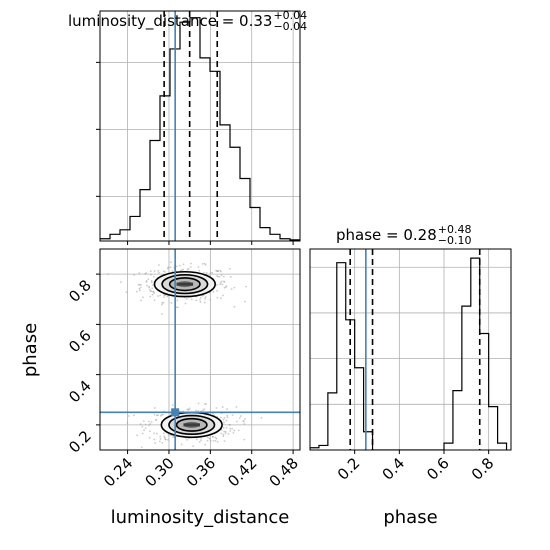 This screenshot has width=550, height=550. Describe the element at coordinates (175, 412) in the screenshot. I see `truth-marker` at that location.